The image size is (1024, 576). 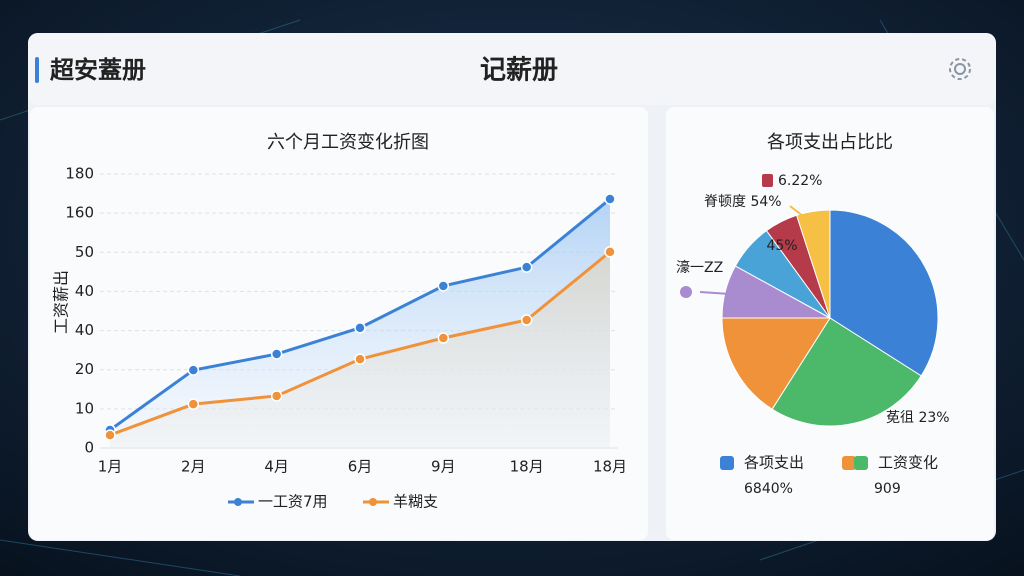 What do you see at coordinates (360, 467) in the screenshot?
I see `x-tick-label: 6月` at bounding box center [360, 467].